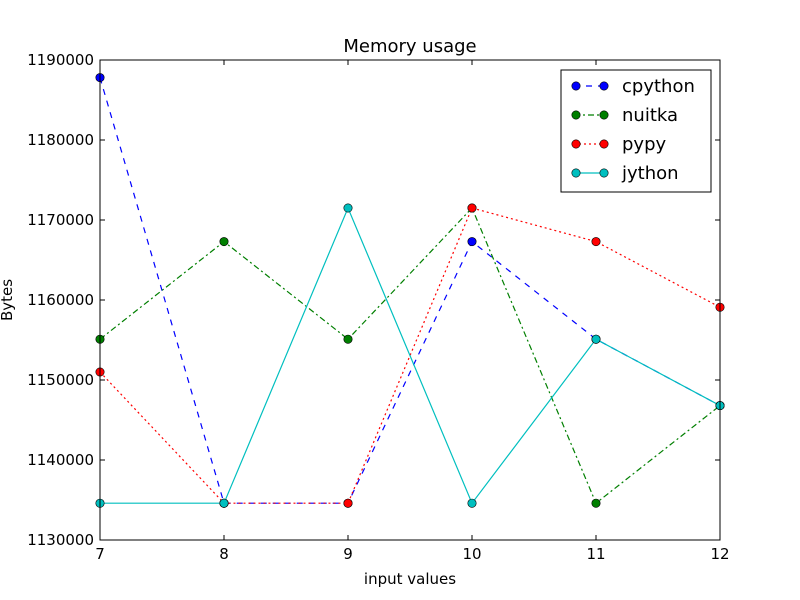 The image size is (800, 600). Describe the element at coordinates (595, 554) in the screenshot. I see `x-tick-label: 11` at that location.